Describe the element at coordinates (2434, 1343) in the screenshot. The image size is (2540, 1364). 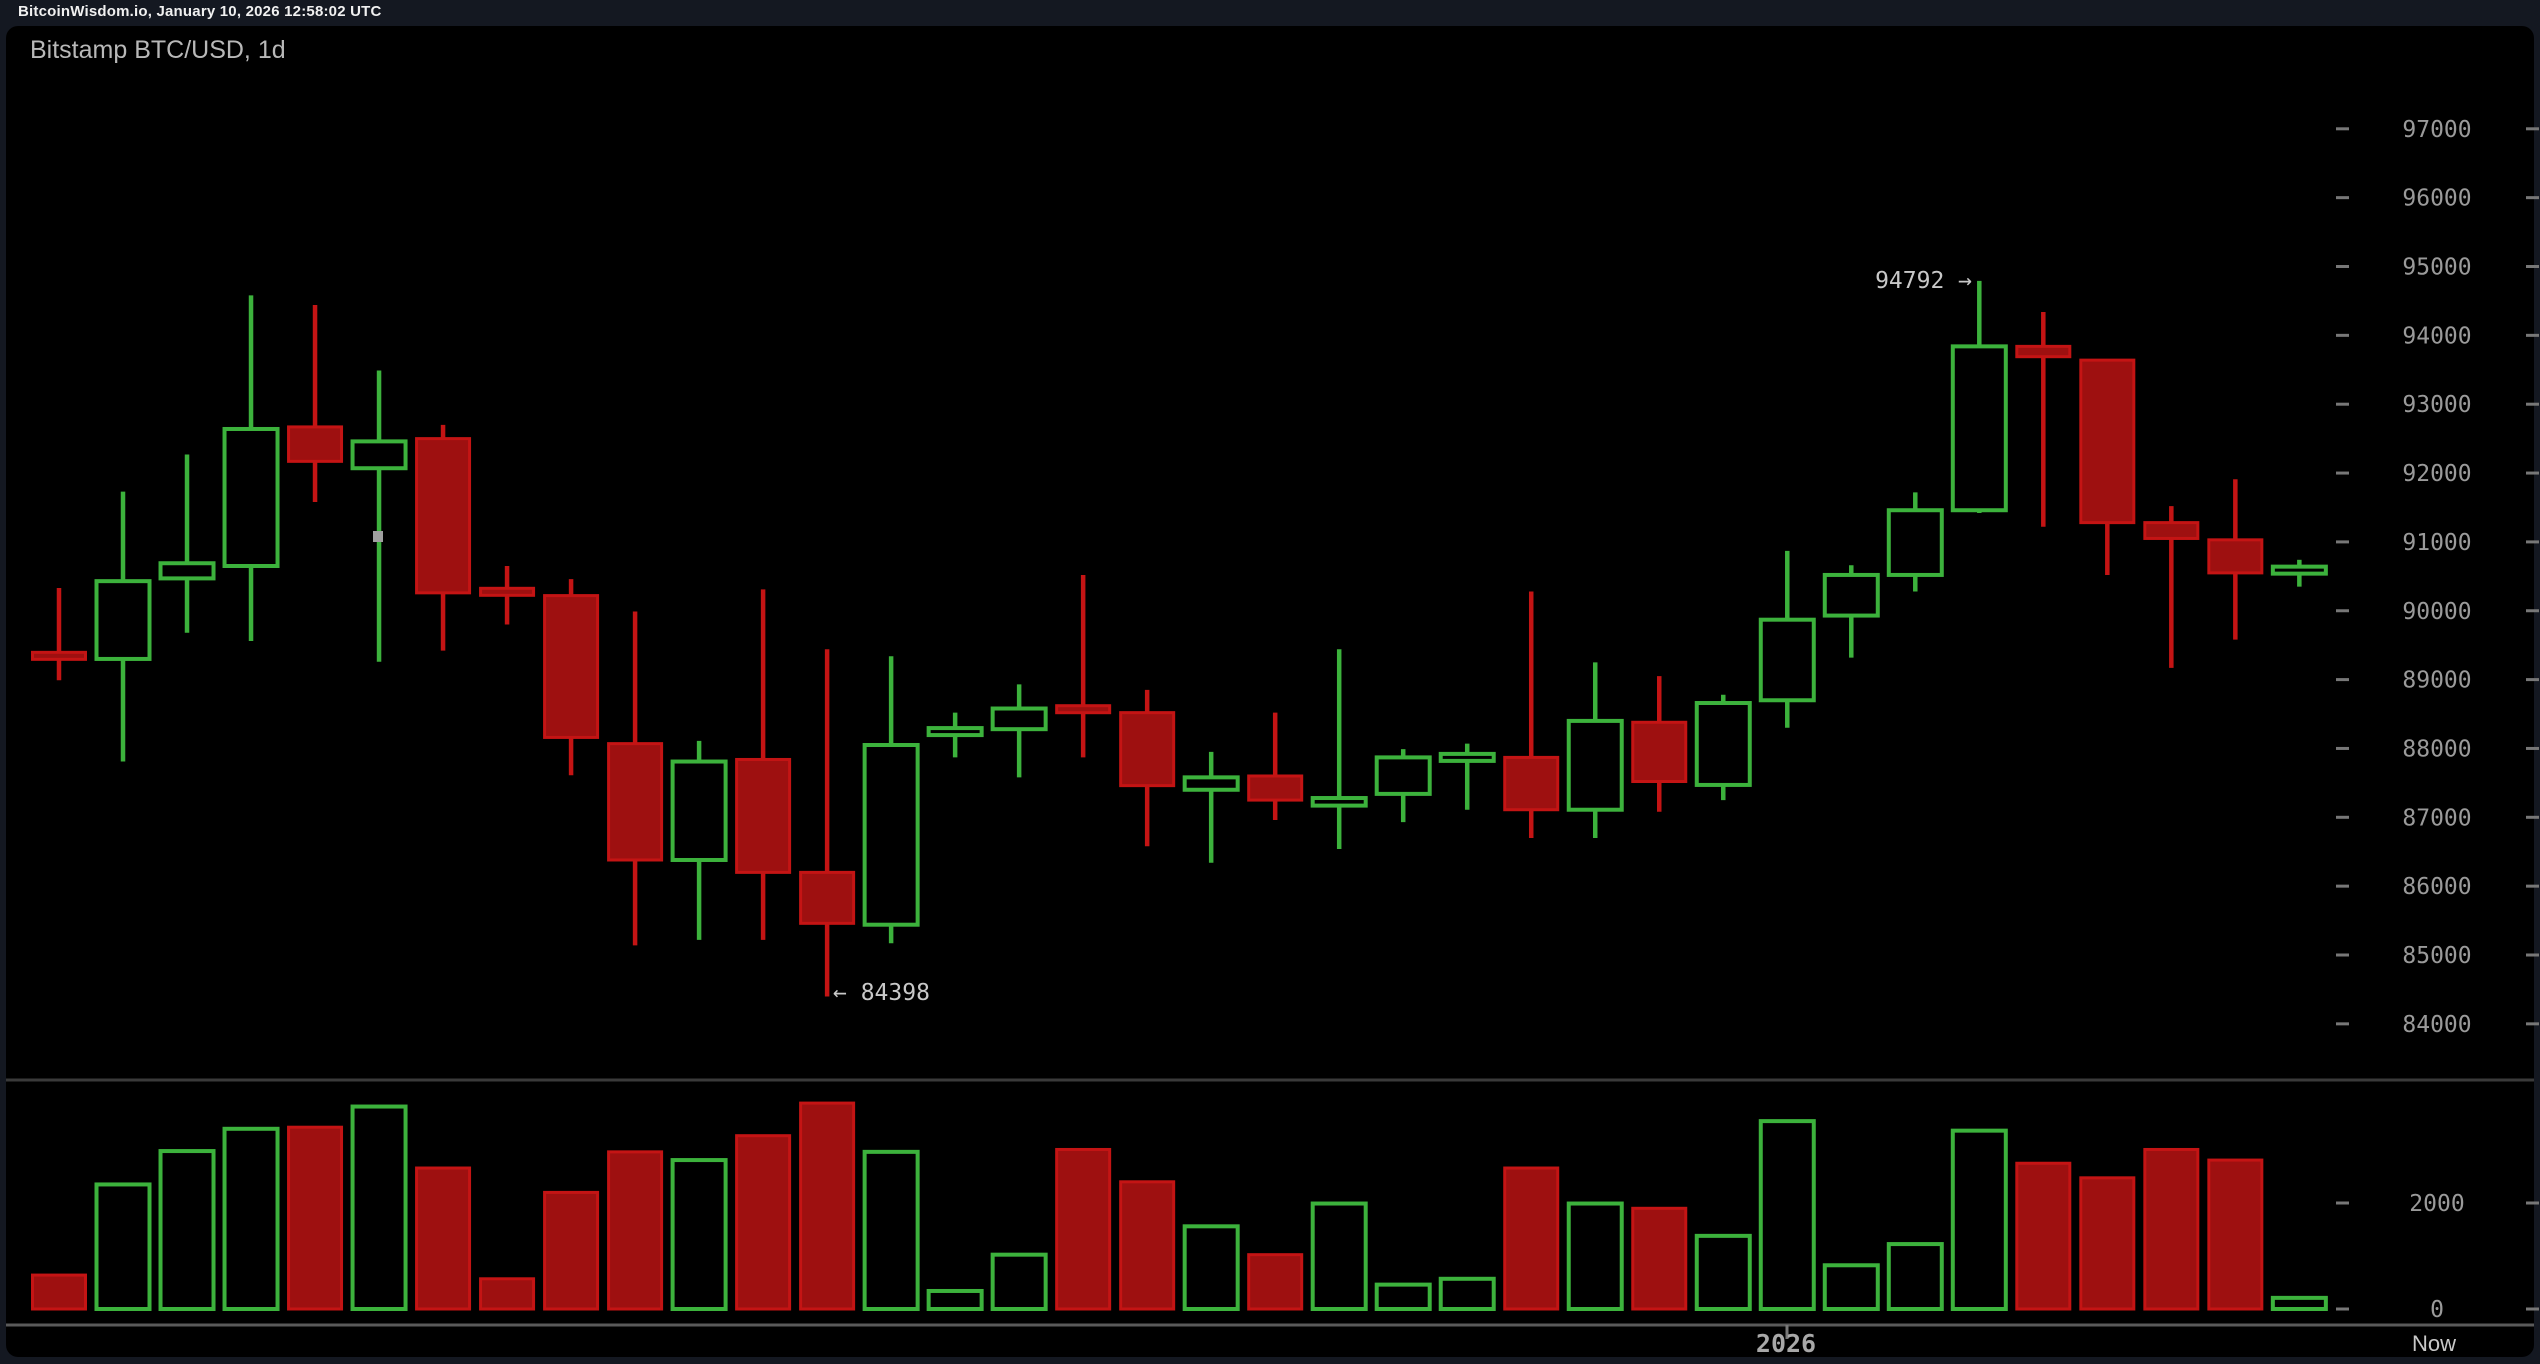
I see `x-axis-now-label: Now` at that location.